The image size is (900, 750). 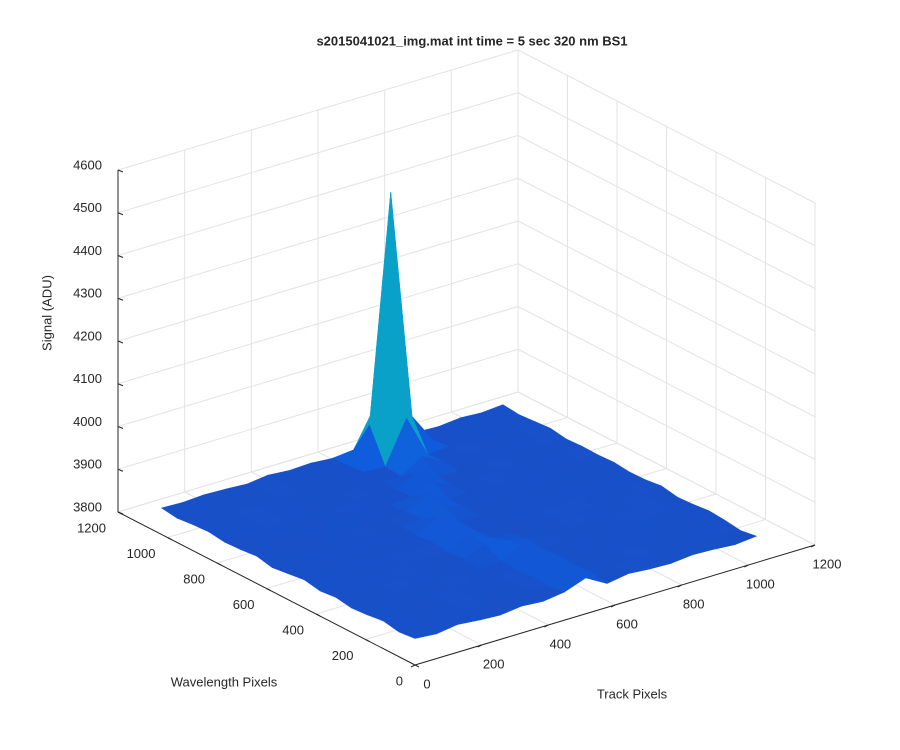 What do you see at coordinates (87, 250) in the screenshot?
I see `z-tick-label: 4400` at bounding box center [87, 250].